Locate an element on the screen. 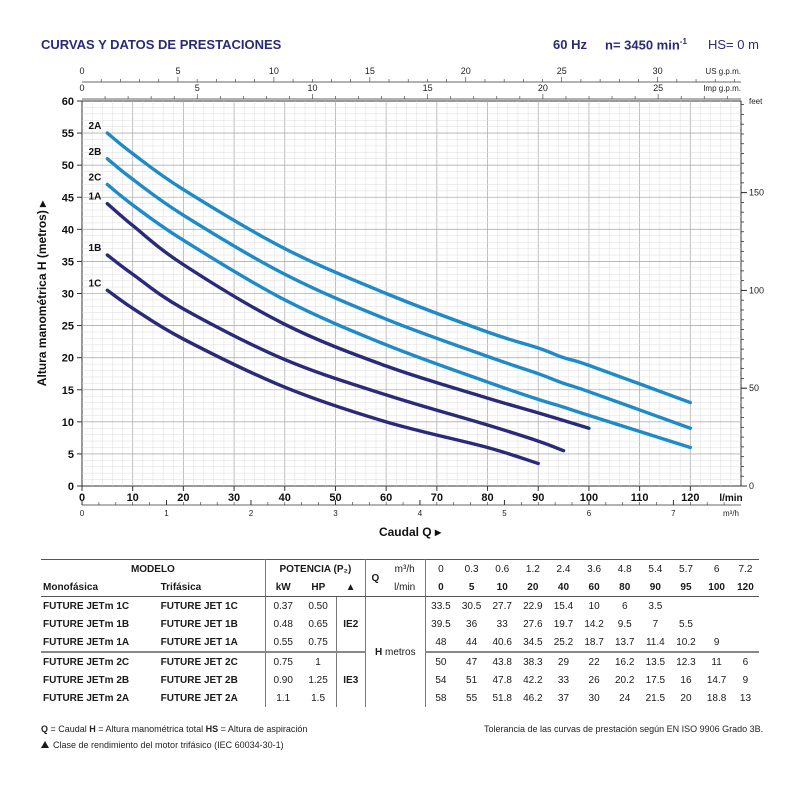 The width and height of the screenshot is (800, 800). head-value: 48 is located at coordinates (441, 642).